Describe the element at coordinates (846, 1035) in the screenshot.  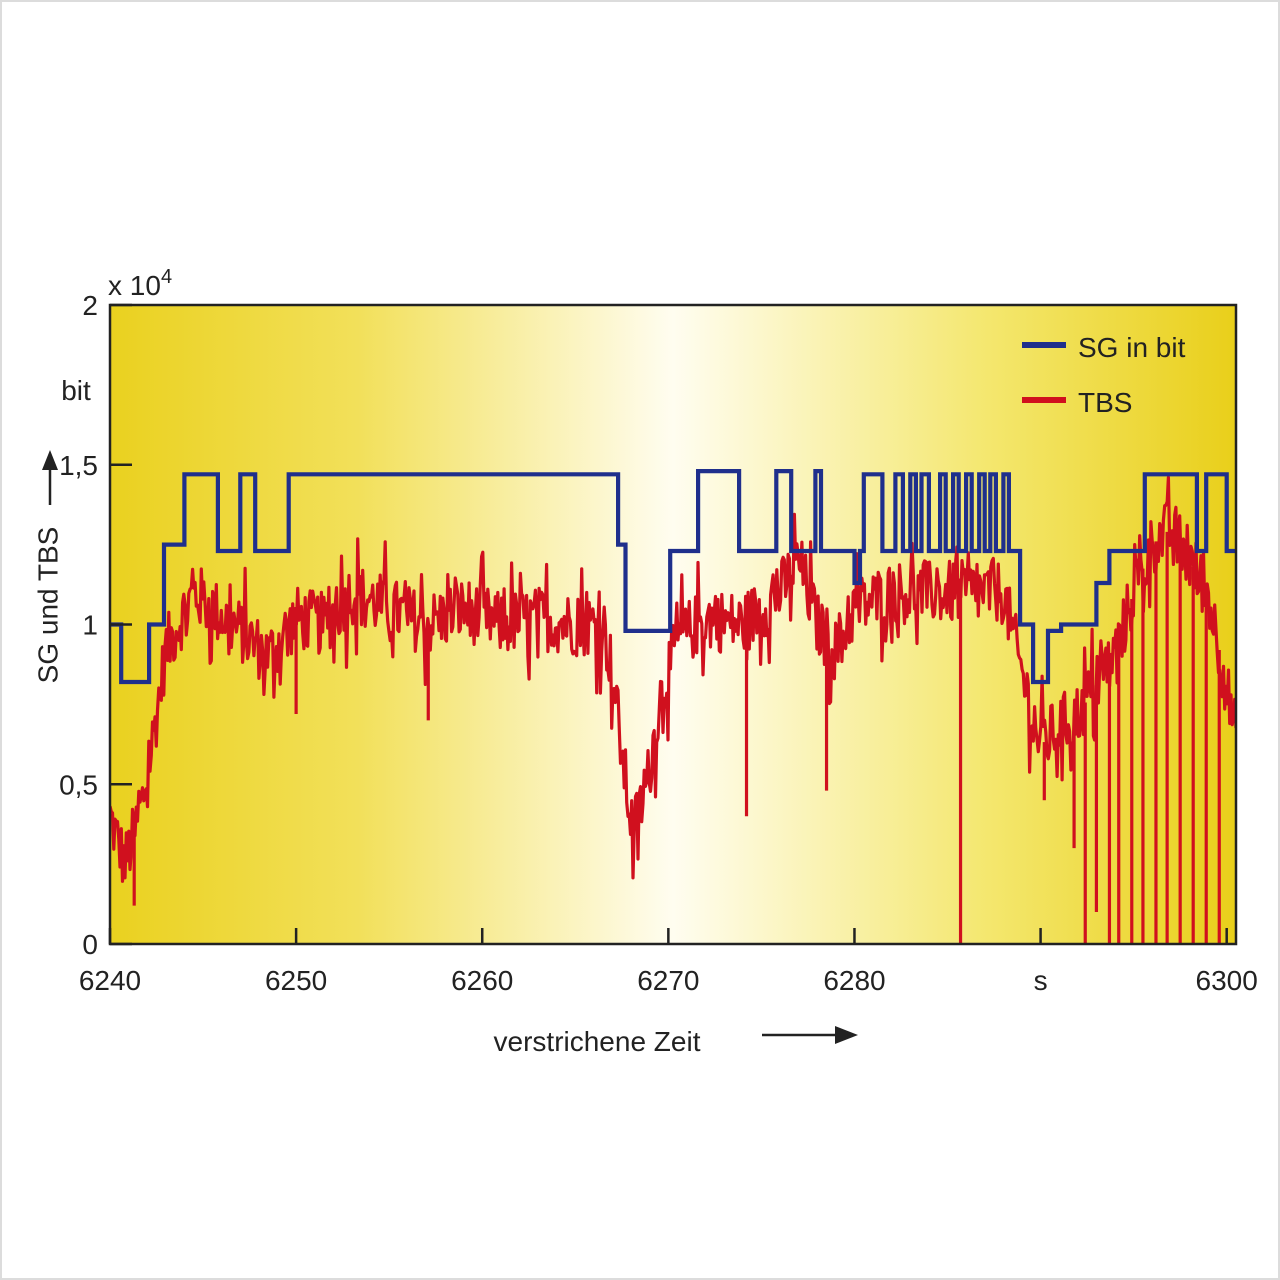
I see `x-axis-arrow-head` at that location.